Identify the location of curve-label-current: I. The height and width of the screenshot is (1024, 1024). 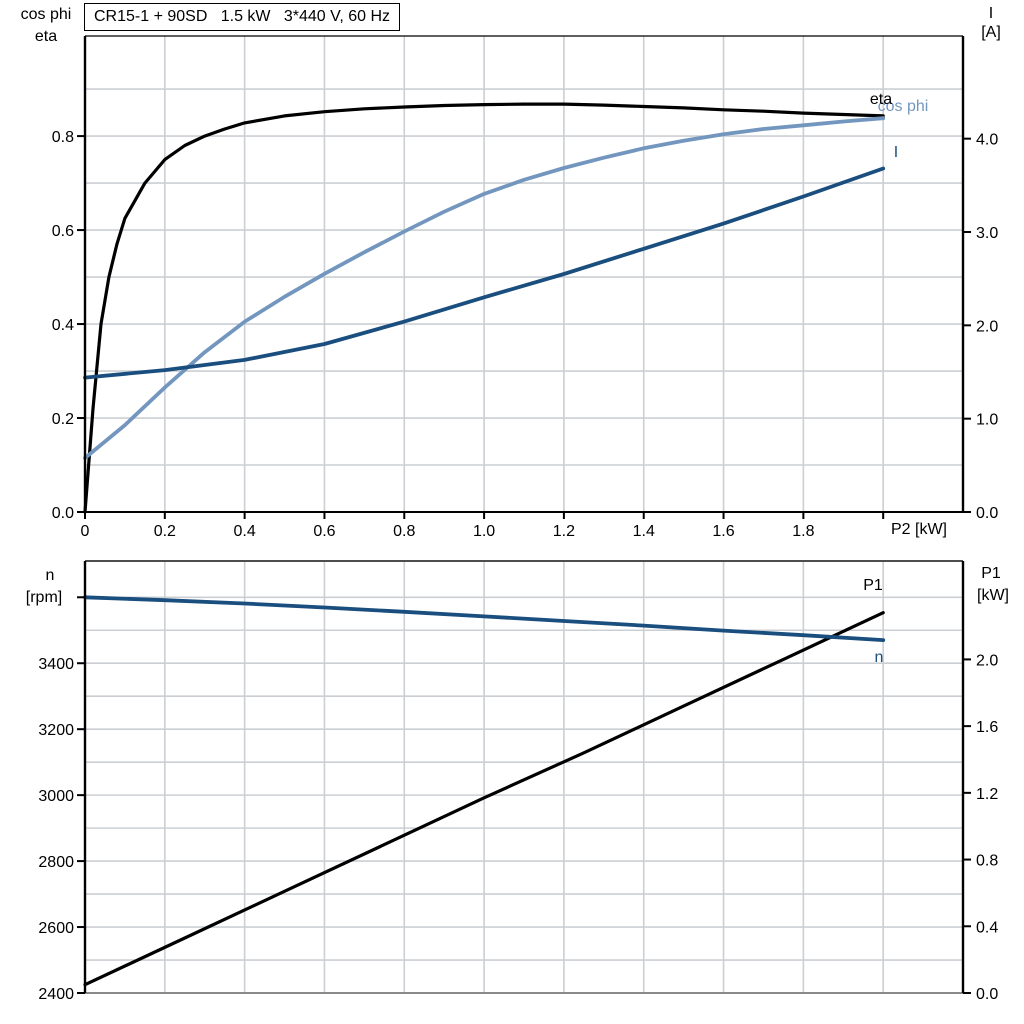
(896, 153).